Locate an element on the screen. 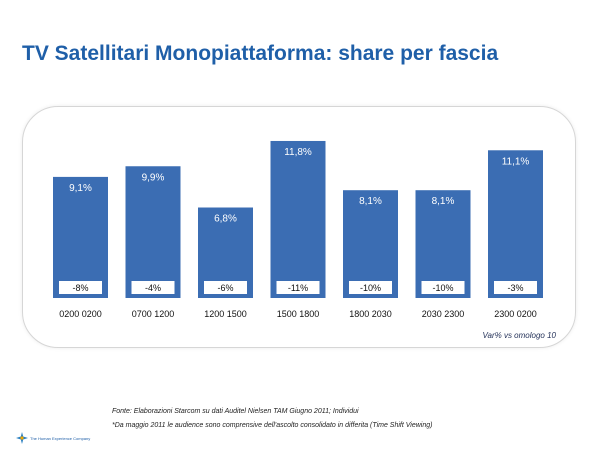  bar-value-label: 11,1% is located at coordinates (516, 161).